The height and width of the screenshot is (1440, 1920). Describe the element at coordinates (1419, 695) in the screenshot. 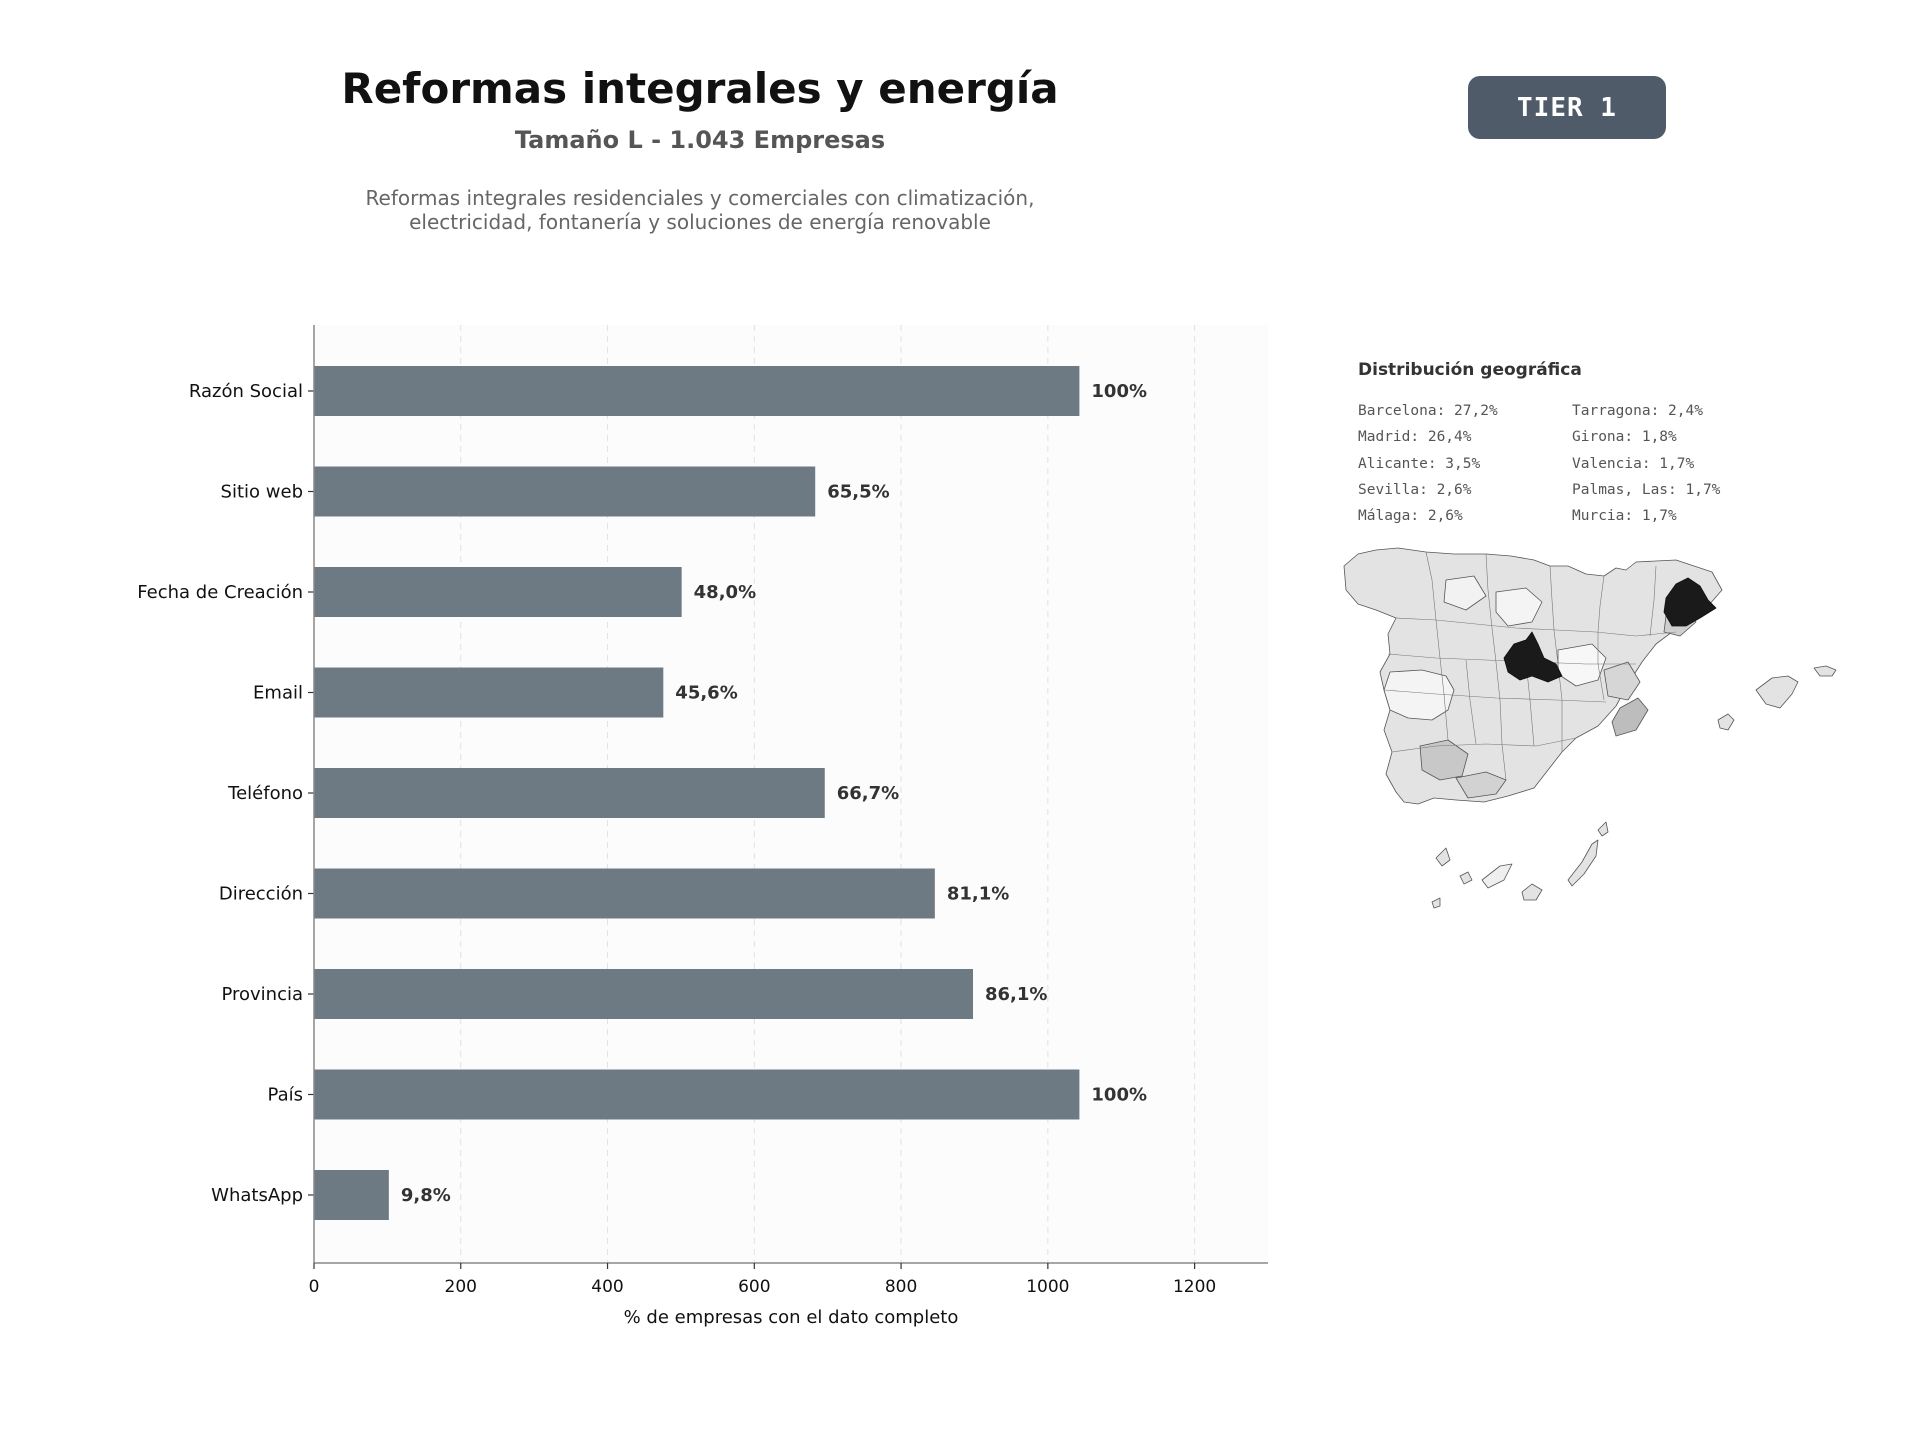

I see `map-region-extremadura` at that location.